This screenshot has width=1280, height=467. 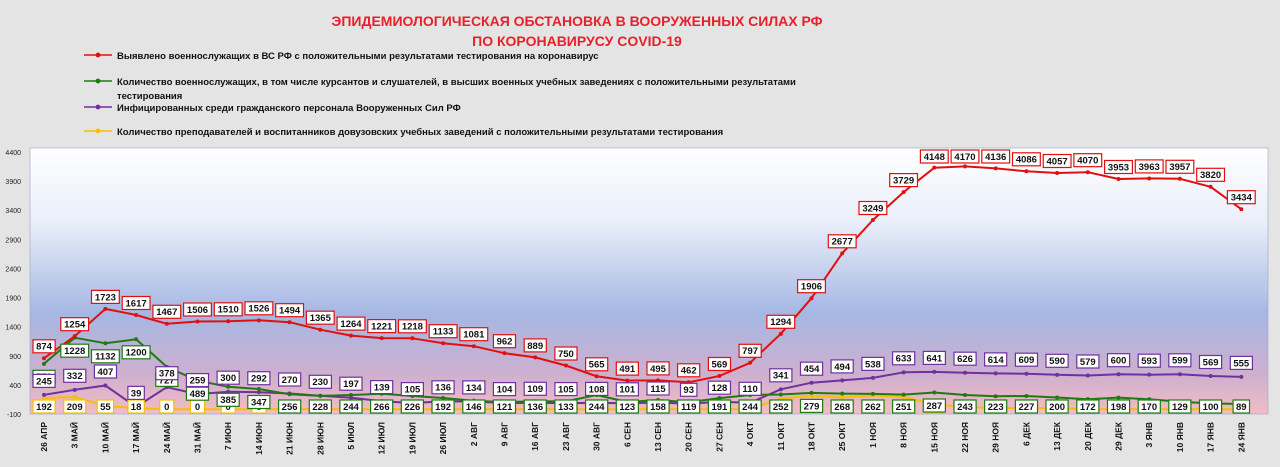 What do you see at coordinates (750, 433) in the screenshot?
I see `x-tick-label: 4 ОКТ` at bounding box center [750, 433].